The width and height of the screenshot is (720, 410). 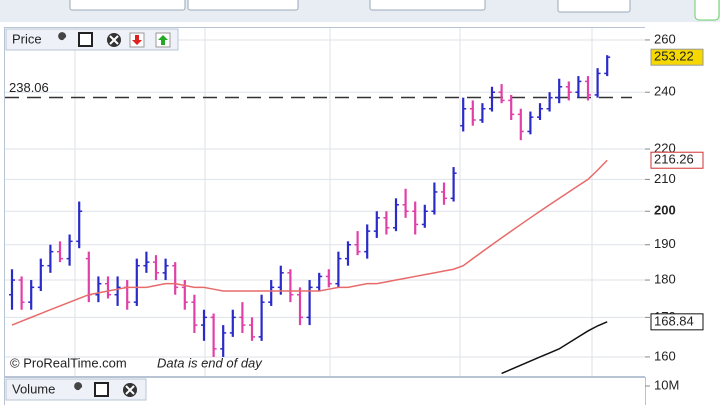 What do you see at coordinates (29, 87) in the screenshot?
I see `reference-label: 238.06` at bounding box center [29, 87].